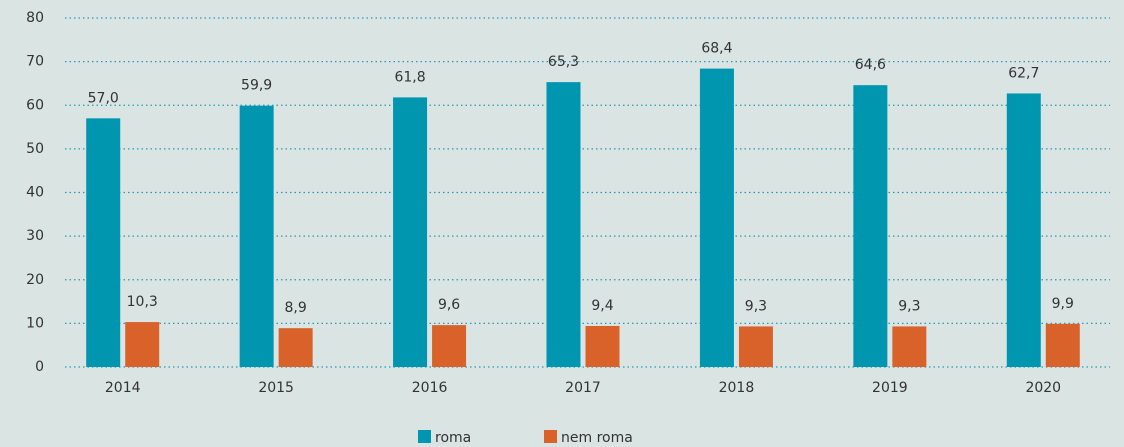 The width and height of the screenshot is (1124, 447). What do you see at coordinates (123, 388) in the screenshot?
I see `x-tick-label: 2014` at bounding box center [123, 388].